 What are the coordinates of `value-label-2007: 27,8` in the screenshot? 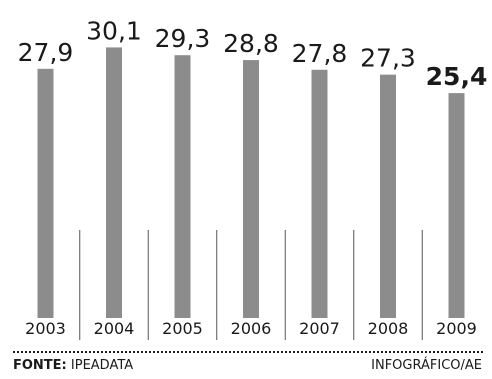 It's located at (320, 53).